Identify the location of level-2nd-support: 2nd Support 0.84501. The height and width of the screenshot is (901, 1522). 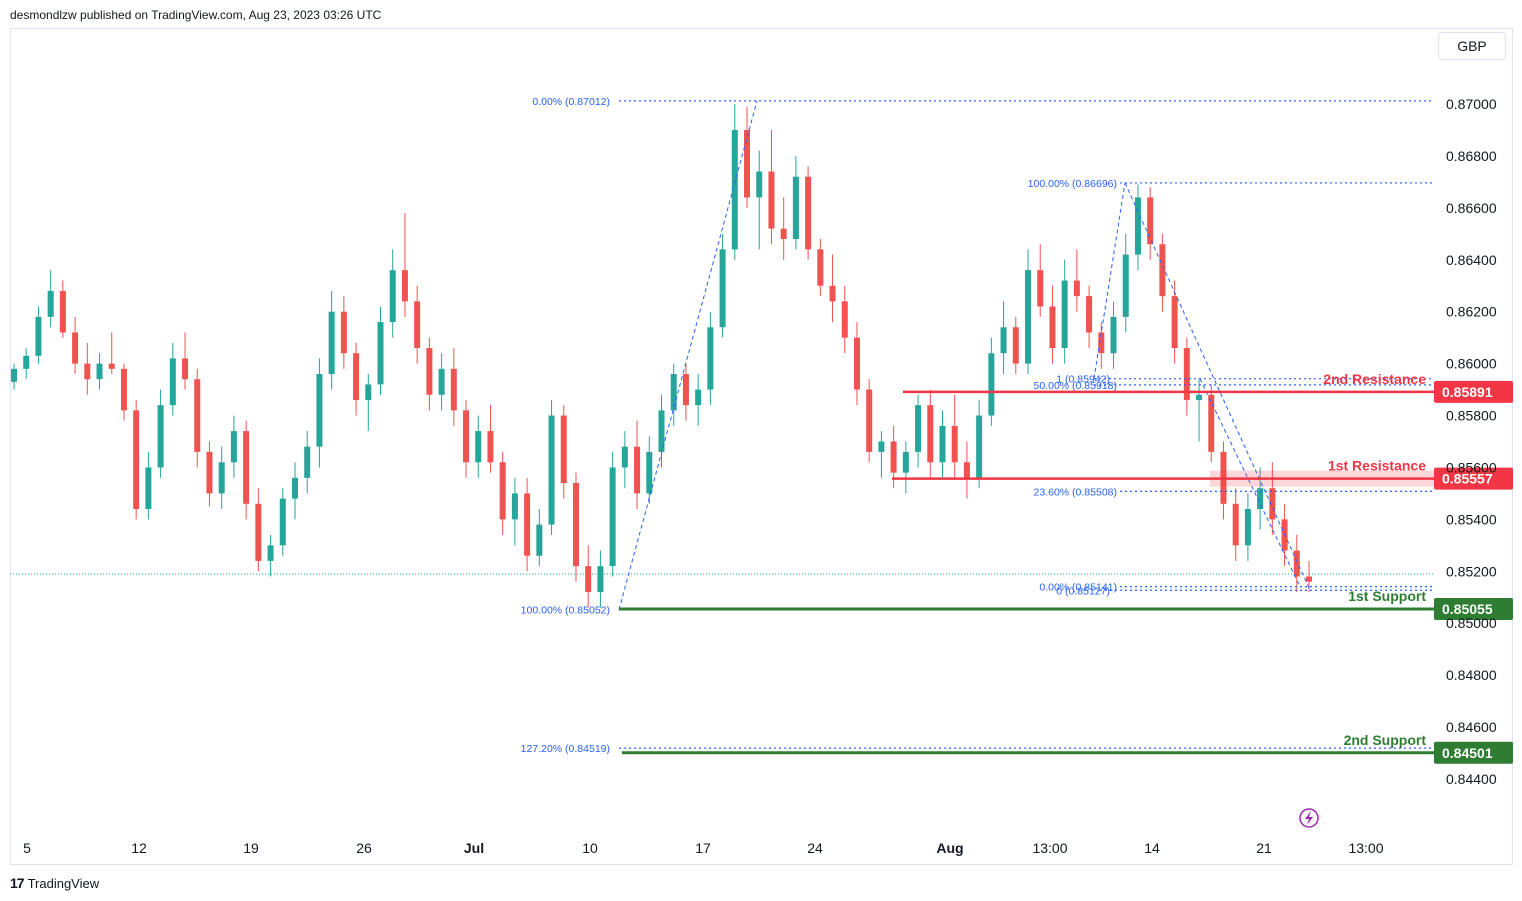
(1067, 748).